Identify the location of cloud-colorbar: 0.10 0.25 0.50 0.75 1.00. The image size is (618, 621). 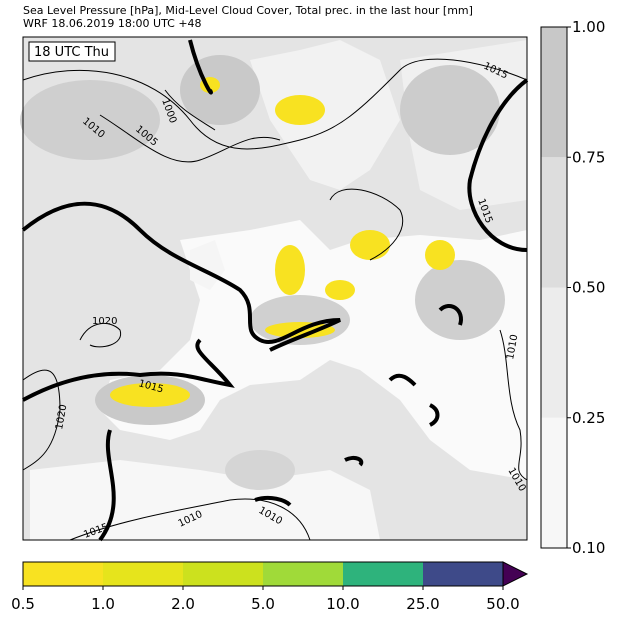
(572, 287).